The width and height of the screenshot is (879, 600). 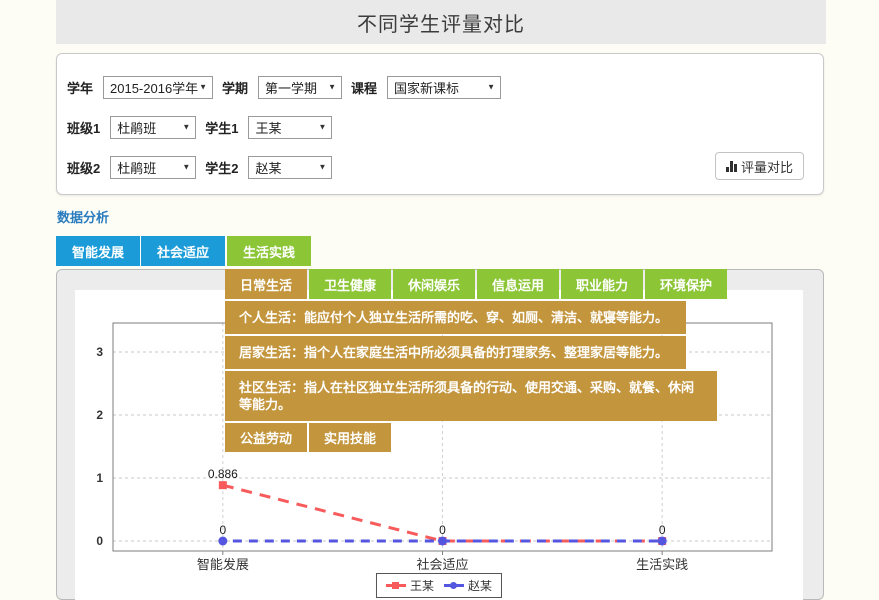 What do you see at coordinates (766, 167) in the screenshot?
I see `compare-button-label: 评量对比` at bounding box center [766, 167].